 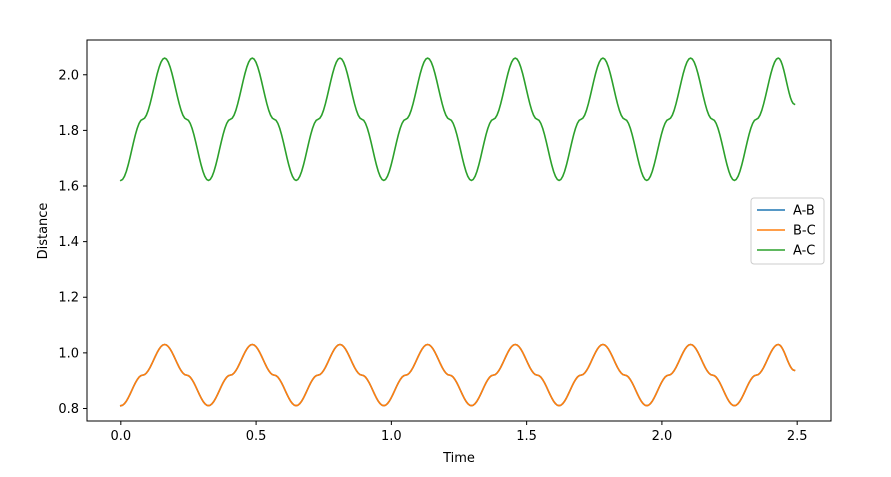 I want to click on y-tick-label: 1.4, so click(x=68, y=242).